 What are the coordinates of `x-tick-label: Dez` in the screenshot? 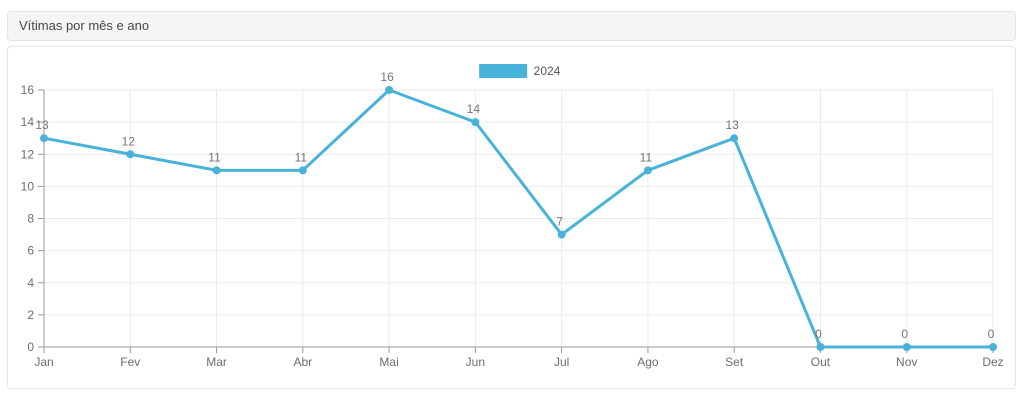 It's located at (992, 362).